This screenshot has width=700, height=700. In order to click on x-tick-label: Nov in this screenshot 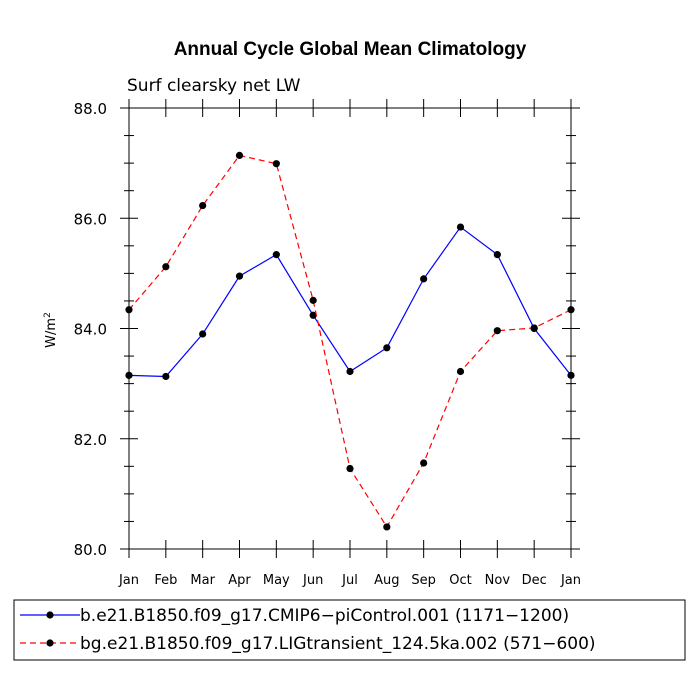, I will do `click(498, 580)`.